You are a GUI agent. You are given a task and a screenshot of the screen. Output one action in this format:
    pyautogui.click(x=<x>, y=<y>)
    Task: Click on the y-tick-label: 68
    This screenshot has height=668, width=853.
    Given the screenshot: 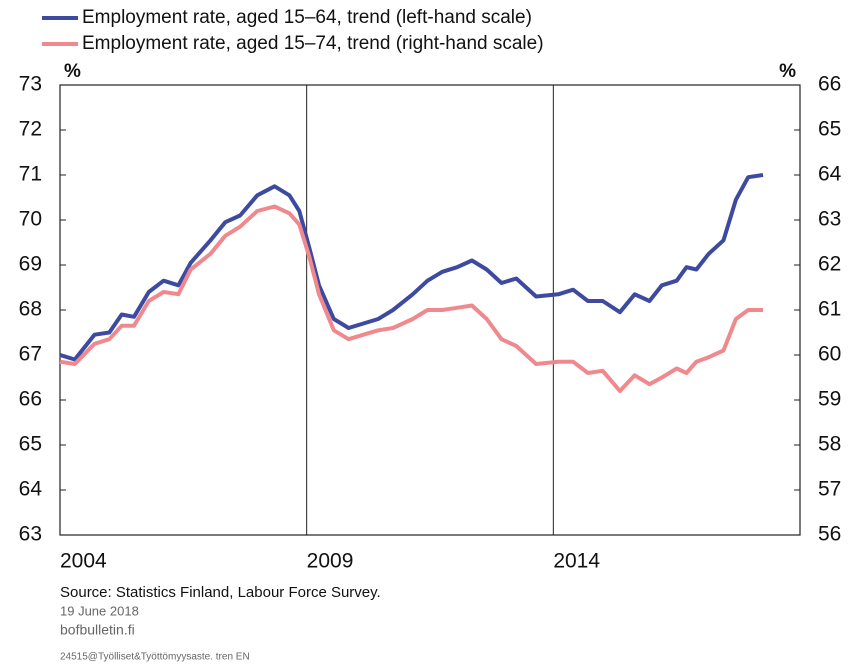 What is the action you would take?
    pyautogui.click(x=30, y=309)
    